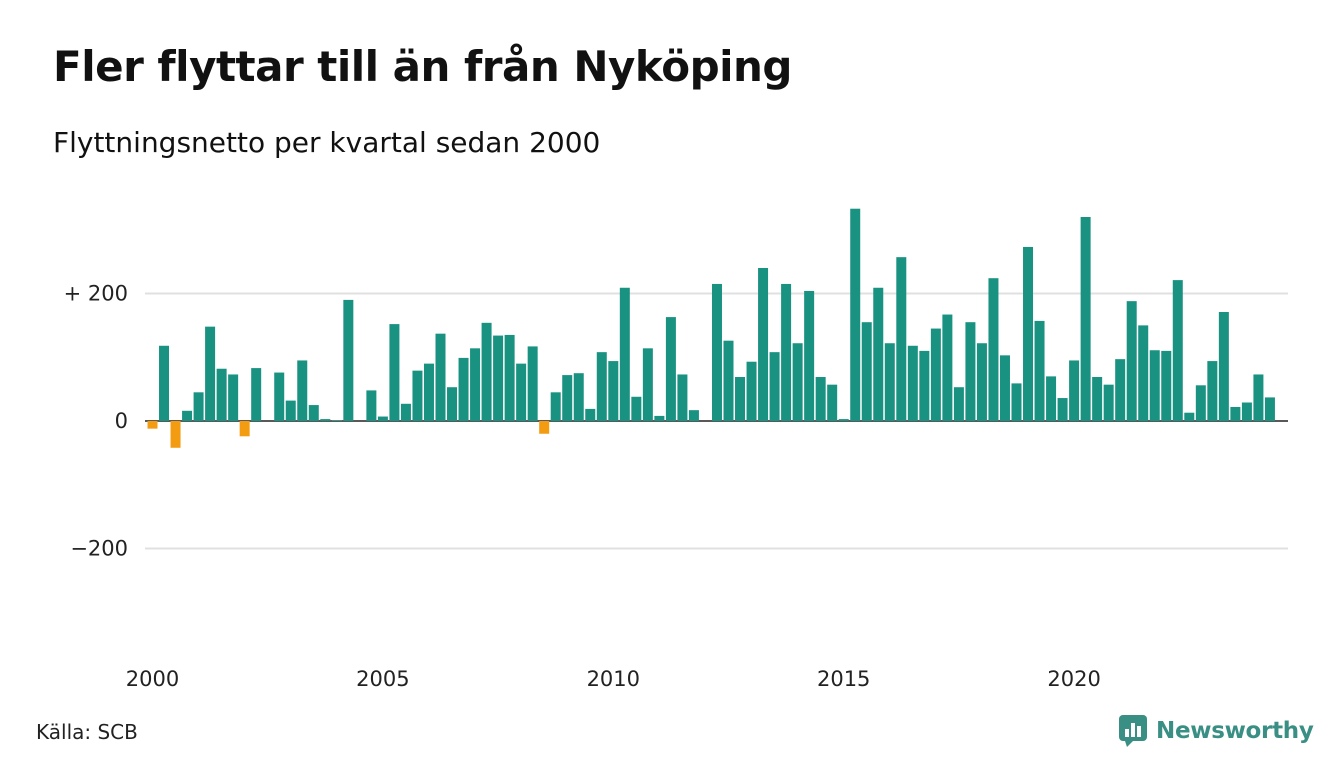 Image resolution: width=1340 pixels, height=780 pixels. What do you see at coordinates (96, 294) in the screenshot?
I see `y-tick-label: + 200` at bounding box center [96, 294].